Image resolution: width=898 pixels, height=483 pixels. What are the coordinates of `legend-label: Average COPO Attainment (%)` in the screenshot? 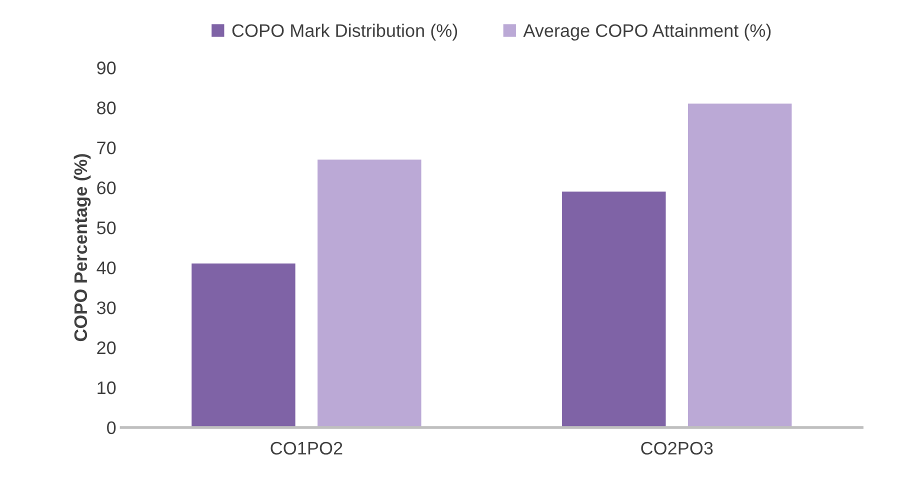 It's located at (647, 32).